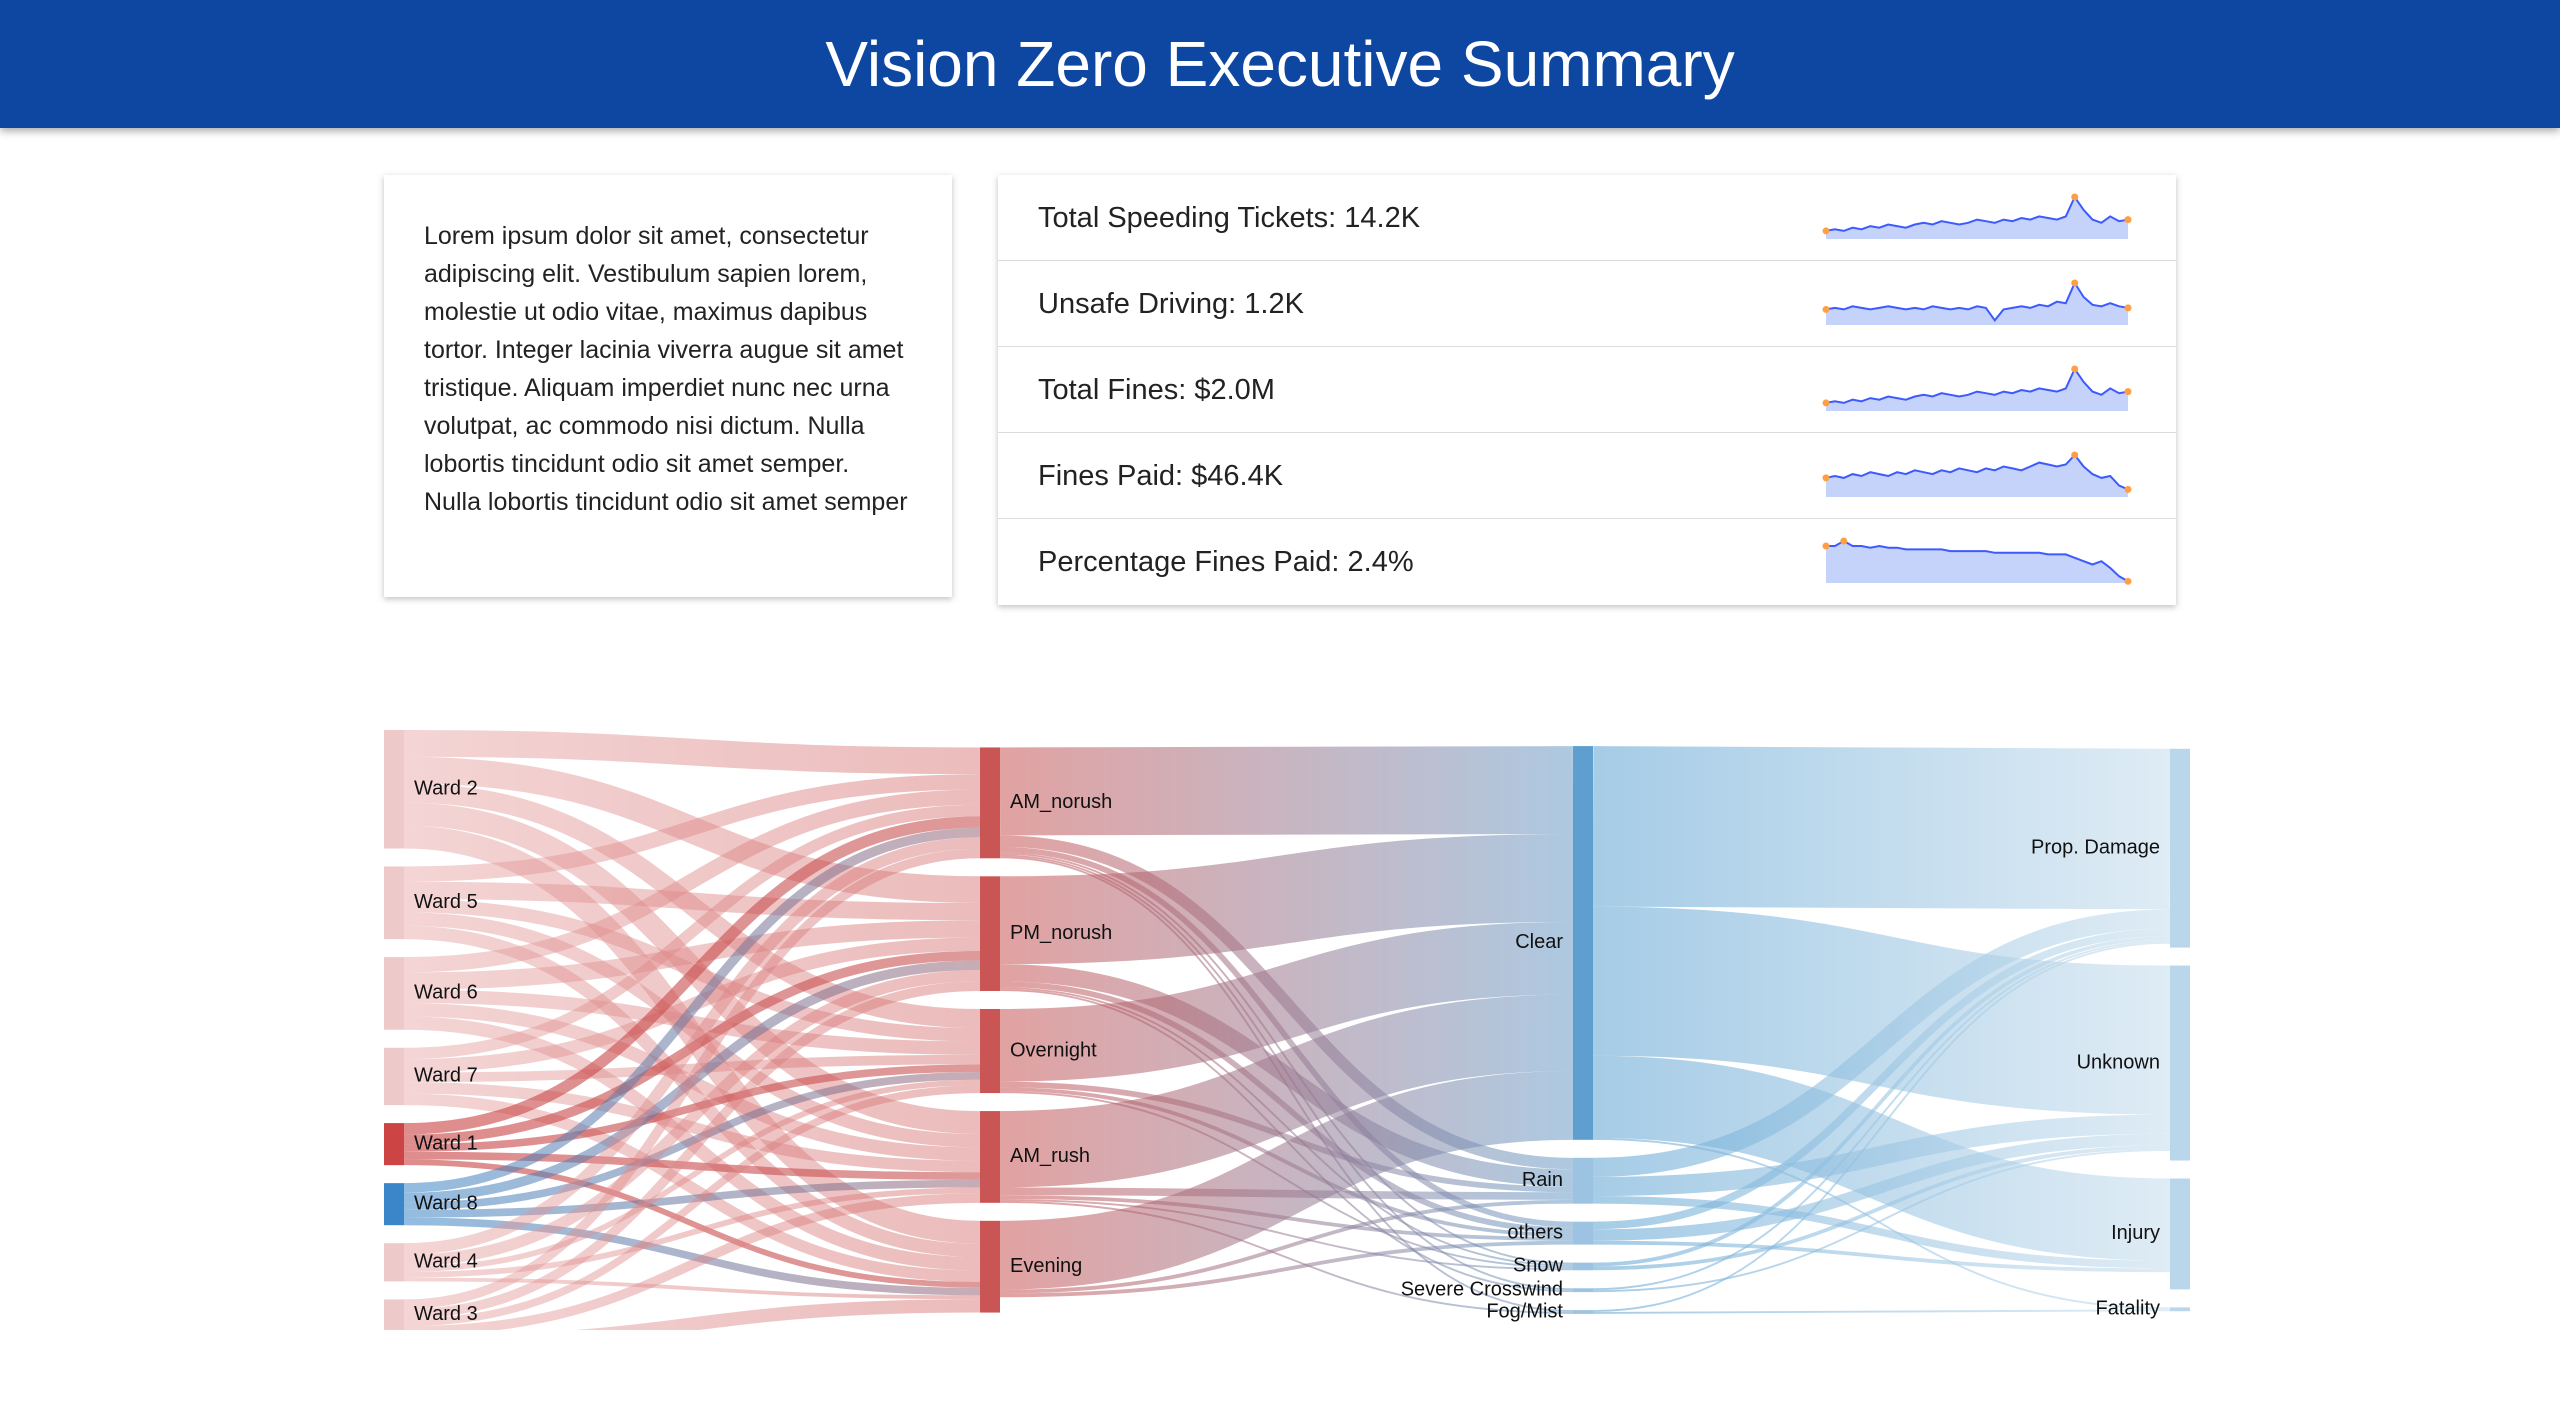 This screenshot has height=1407, width=2560. What do you see at coordinates (446, 1203) in the screenshot?
I see `sankey-node-label: Ward 8` at bounding box center [446, 1203].